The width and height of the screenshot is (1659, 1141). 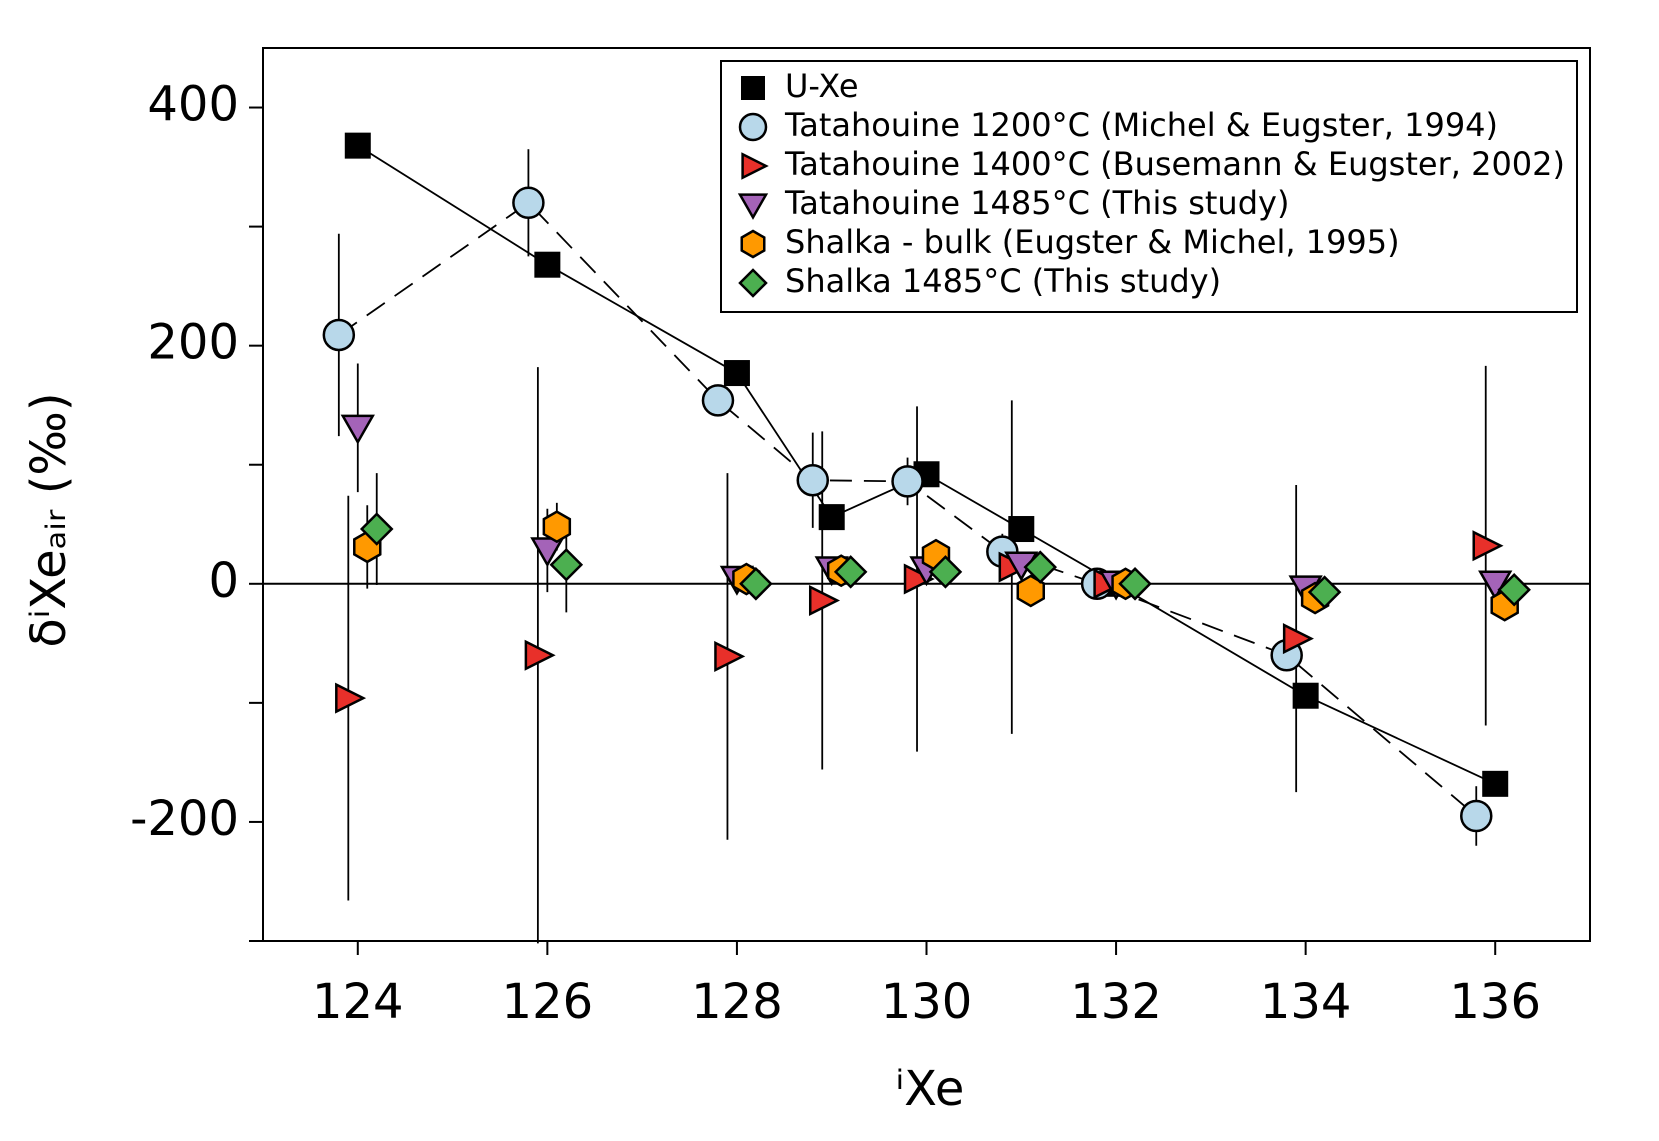 What do you see at coordinates (822, 86) in the screenshot?
I see `legend-label: U-Xe` at bounding box center [822, 86].